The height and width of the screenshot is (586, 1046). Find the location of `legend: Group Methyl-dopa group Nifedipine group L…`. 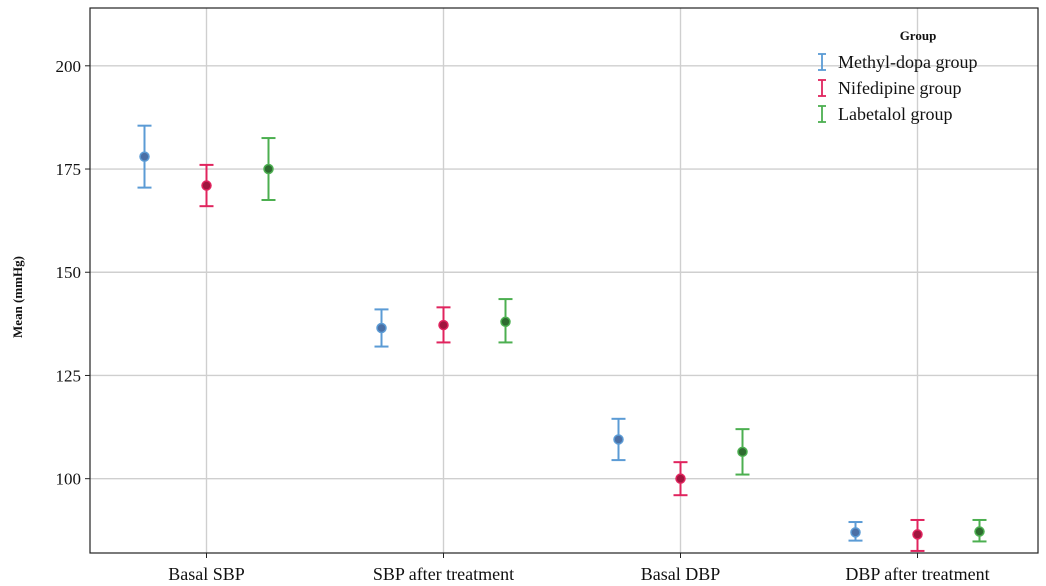

legend: Group Methyl-dopa group Nifedipine group L… is located at coordinates (897, 76).